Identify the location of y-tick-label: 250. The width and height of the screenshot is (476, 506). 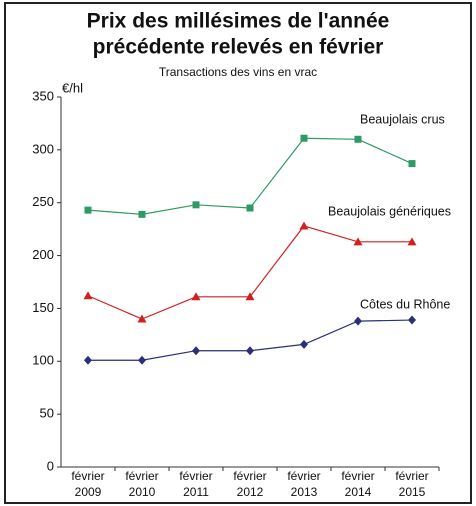
(43, 201).